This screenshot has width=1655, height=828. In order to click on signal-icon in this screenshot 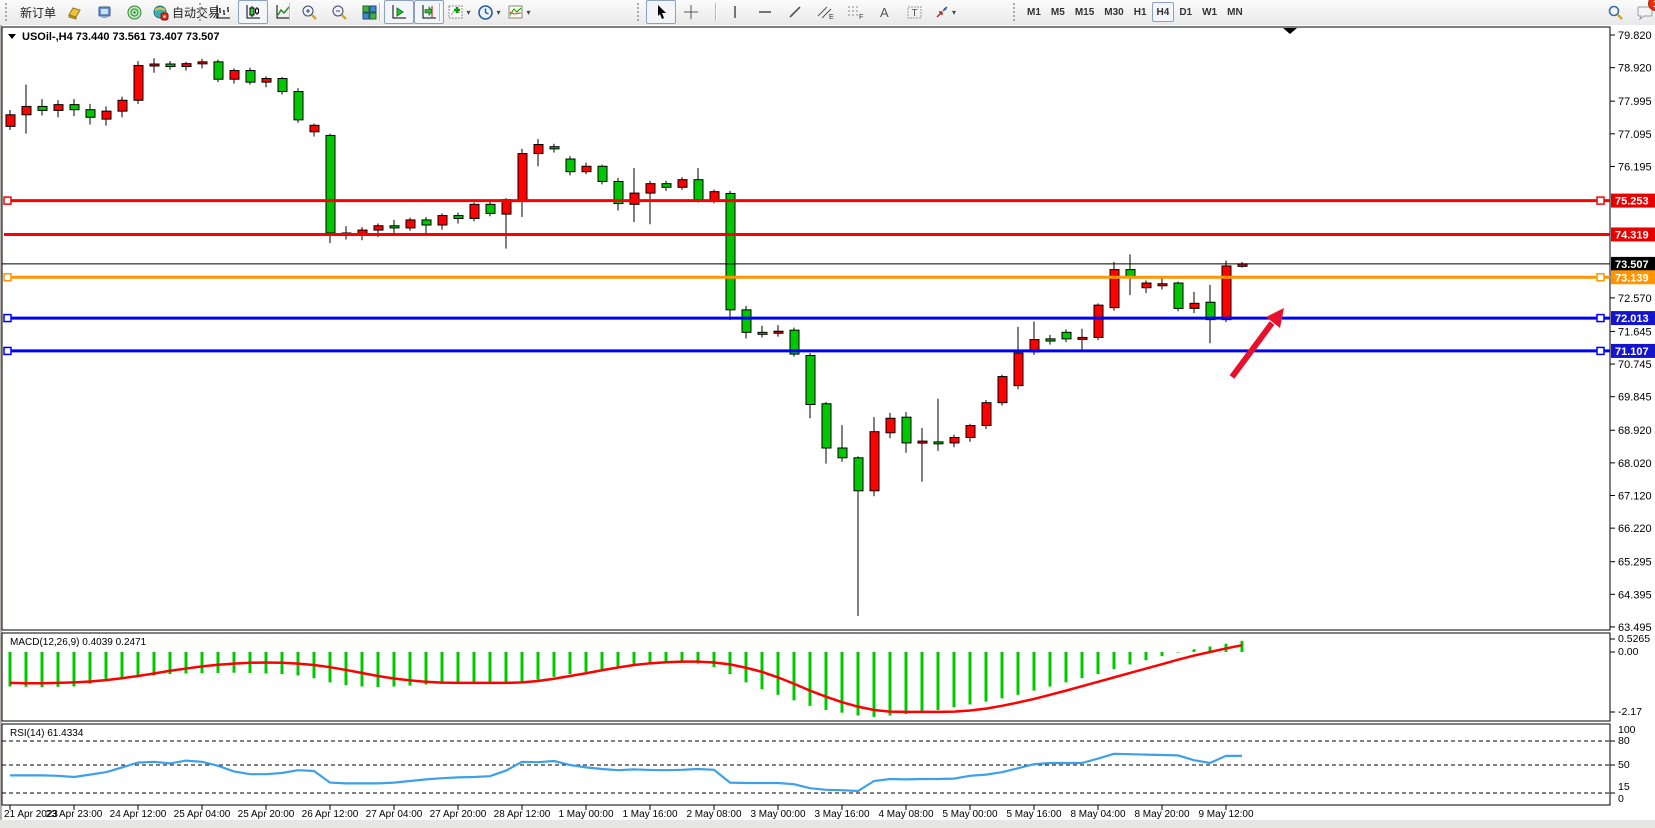, I will do `click(134, 12)`.